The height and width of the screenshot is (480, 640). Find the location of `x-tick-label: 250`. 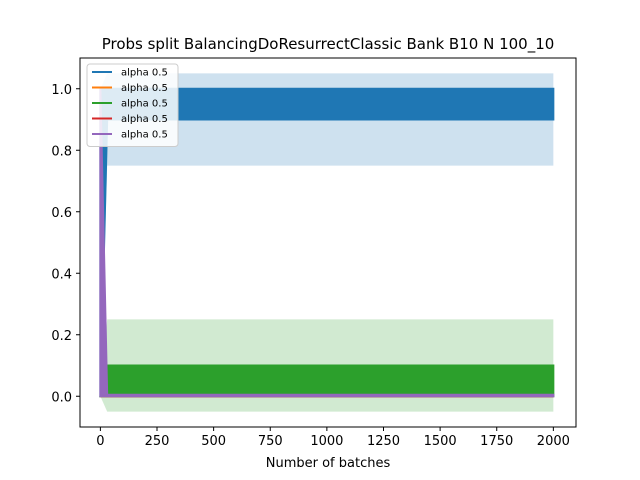

x-tick-label: 250 is located at coordinates (157, 441).